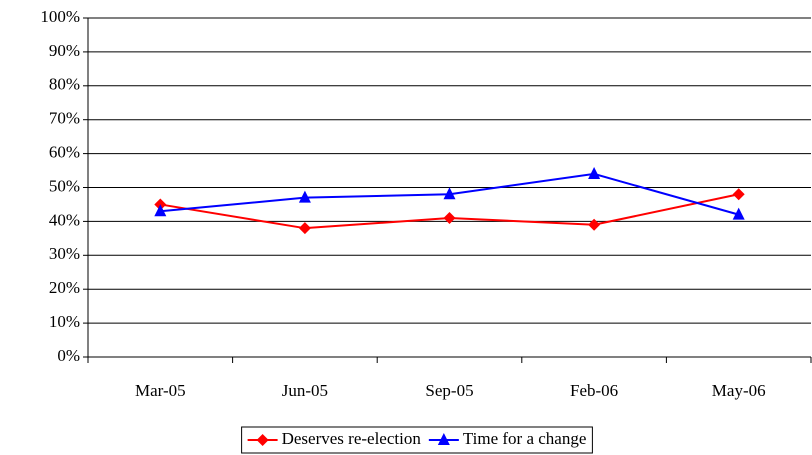  I want to click on y-tick-label: 100%, so click(60, 16).